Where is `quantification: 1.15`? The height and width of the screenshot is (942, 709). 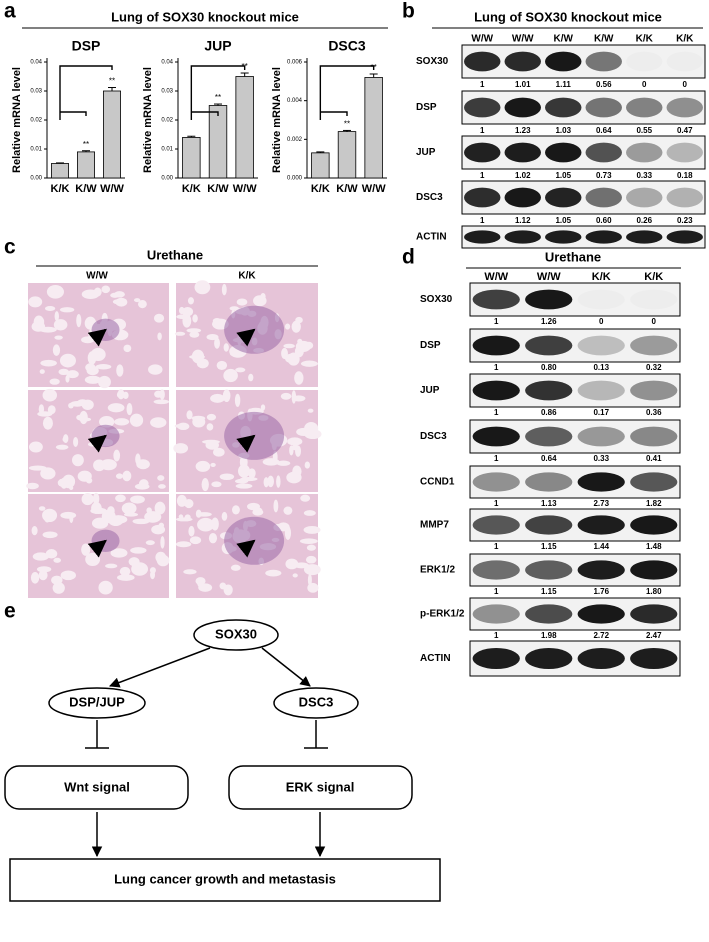
quantification: 1.15 is located at coordinates (549, 546).